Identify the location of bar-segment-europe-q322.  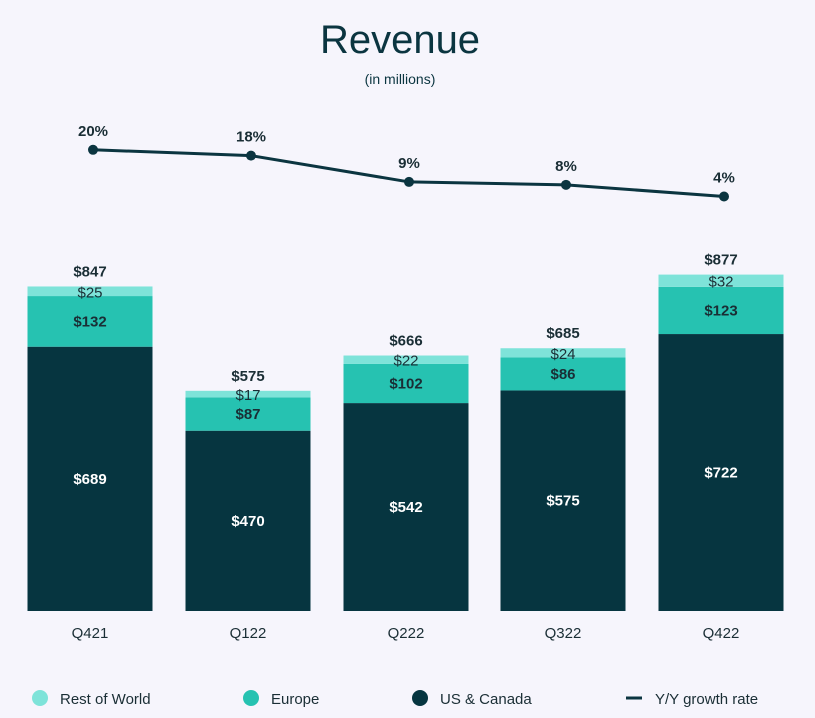
(563, 374).